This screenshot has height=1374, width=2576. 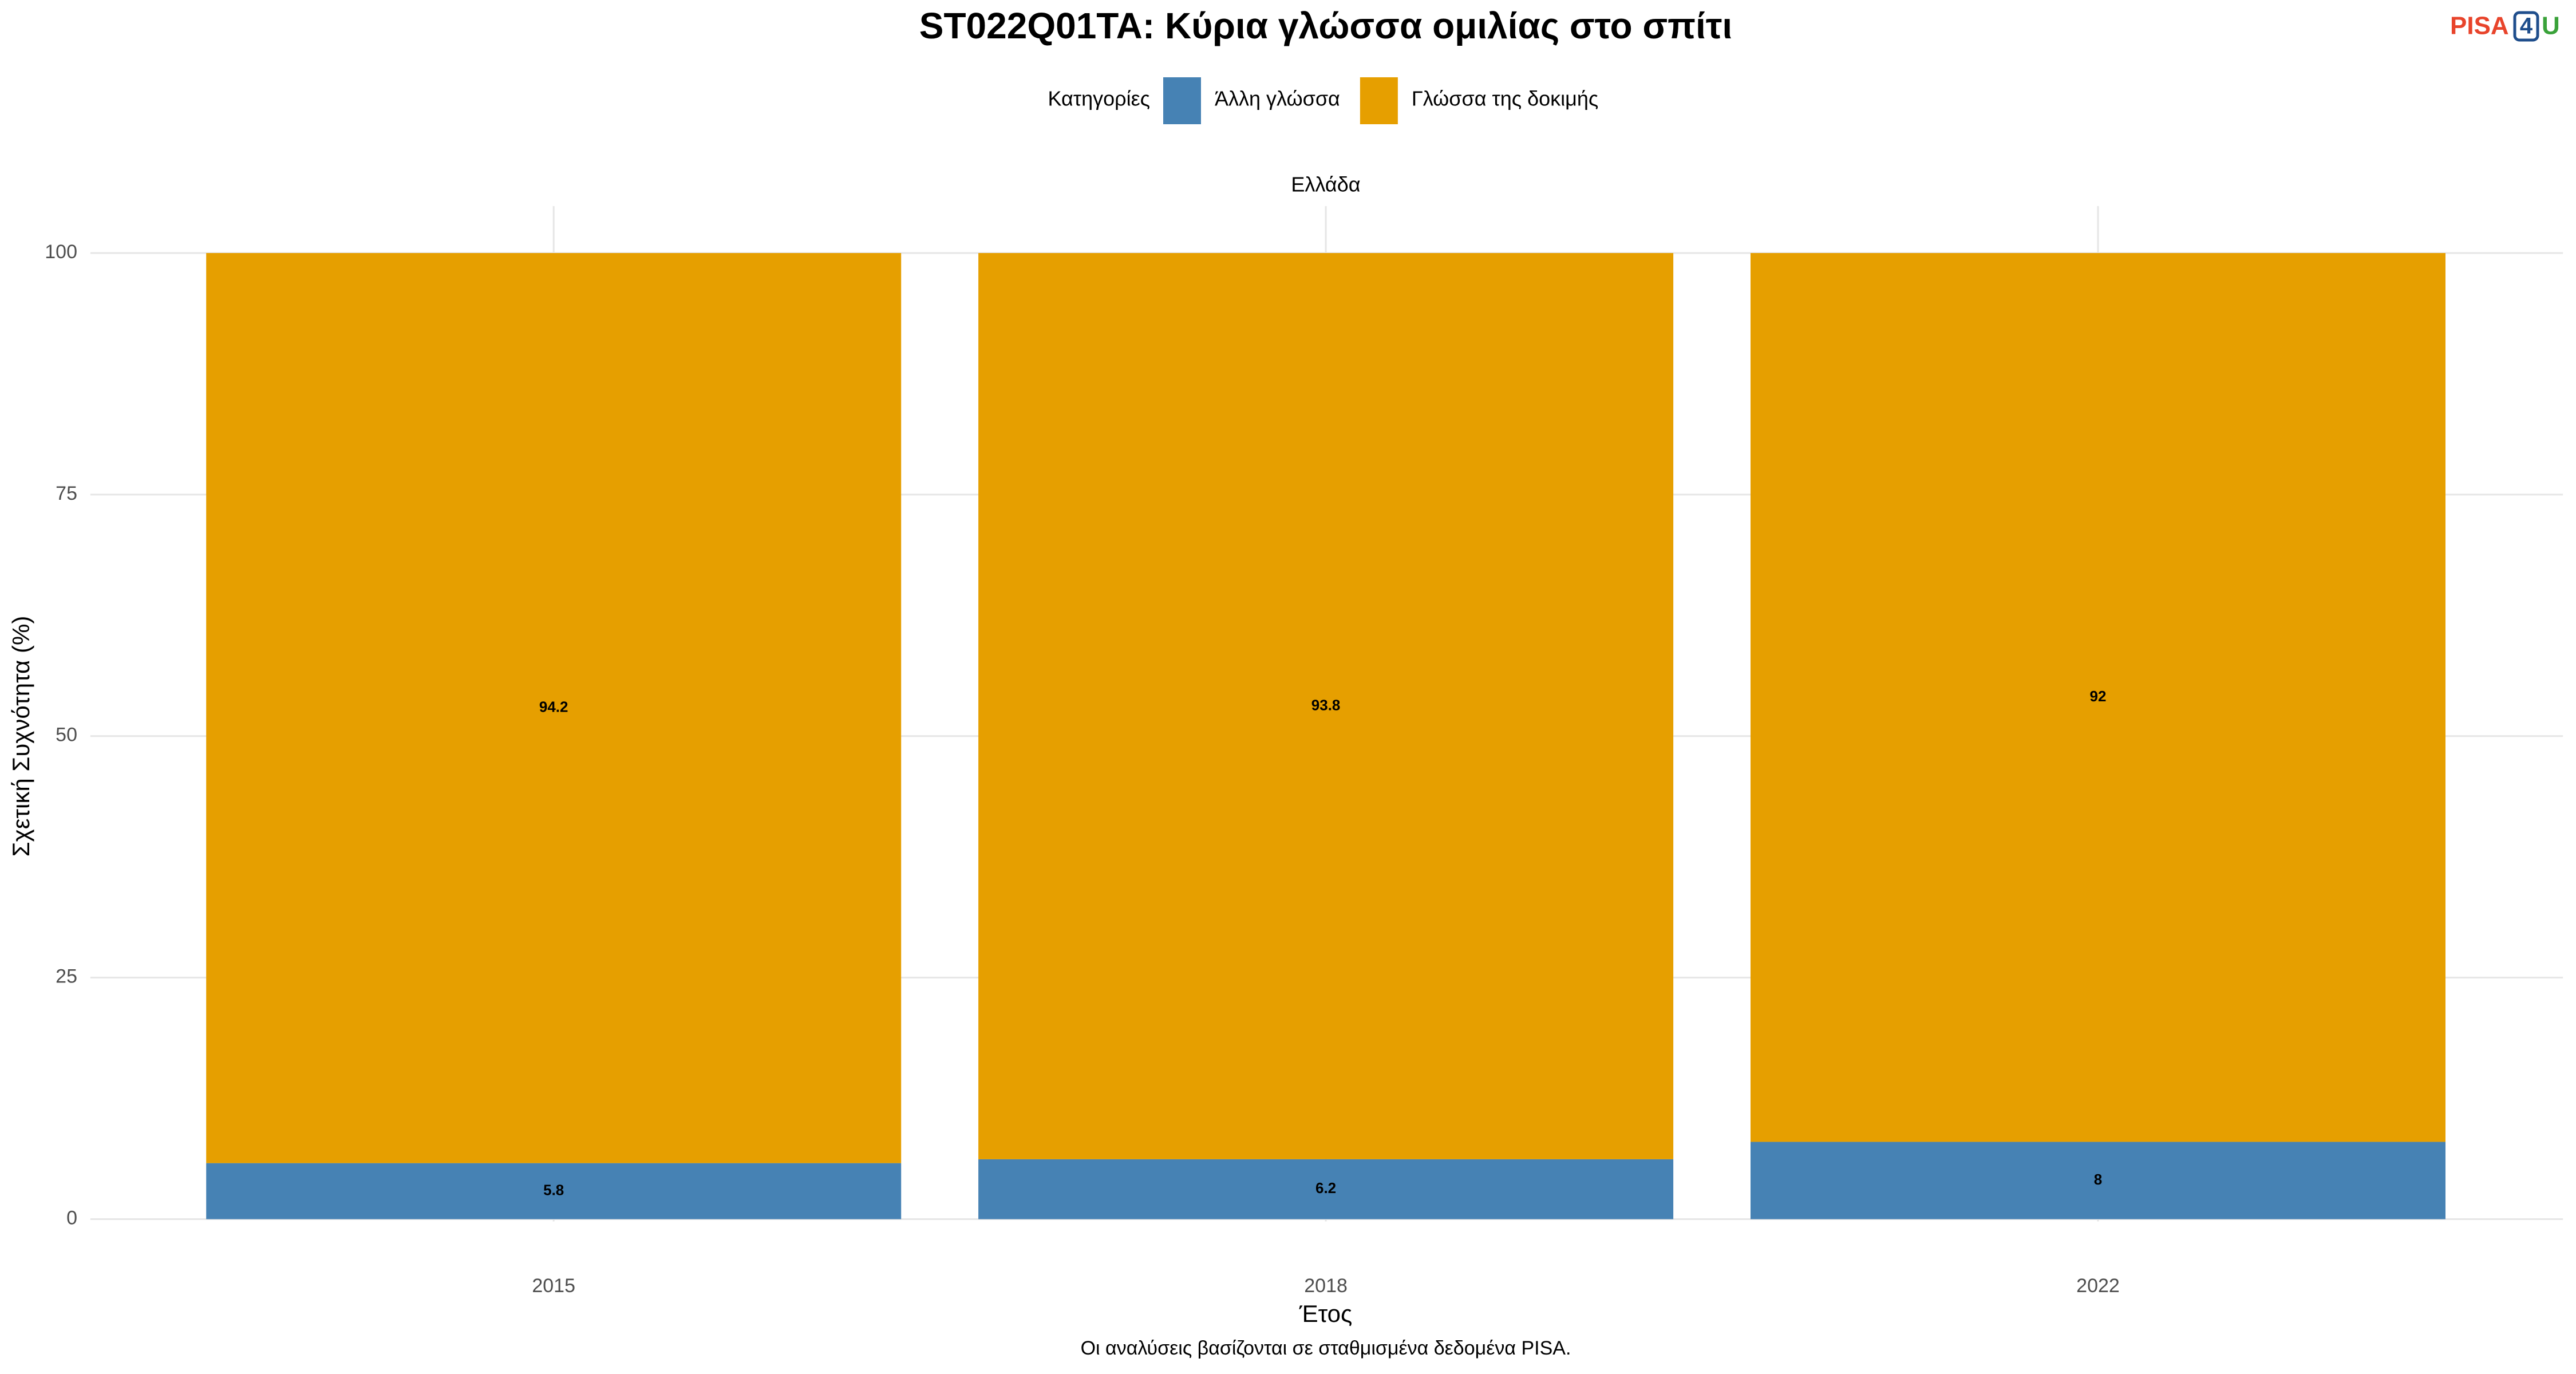 What do you see at coordinates (66, 493) in the screenshot?
I see `y-tick-label: 75` at bounding box center [66, 493].